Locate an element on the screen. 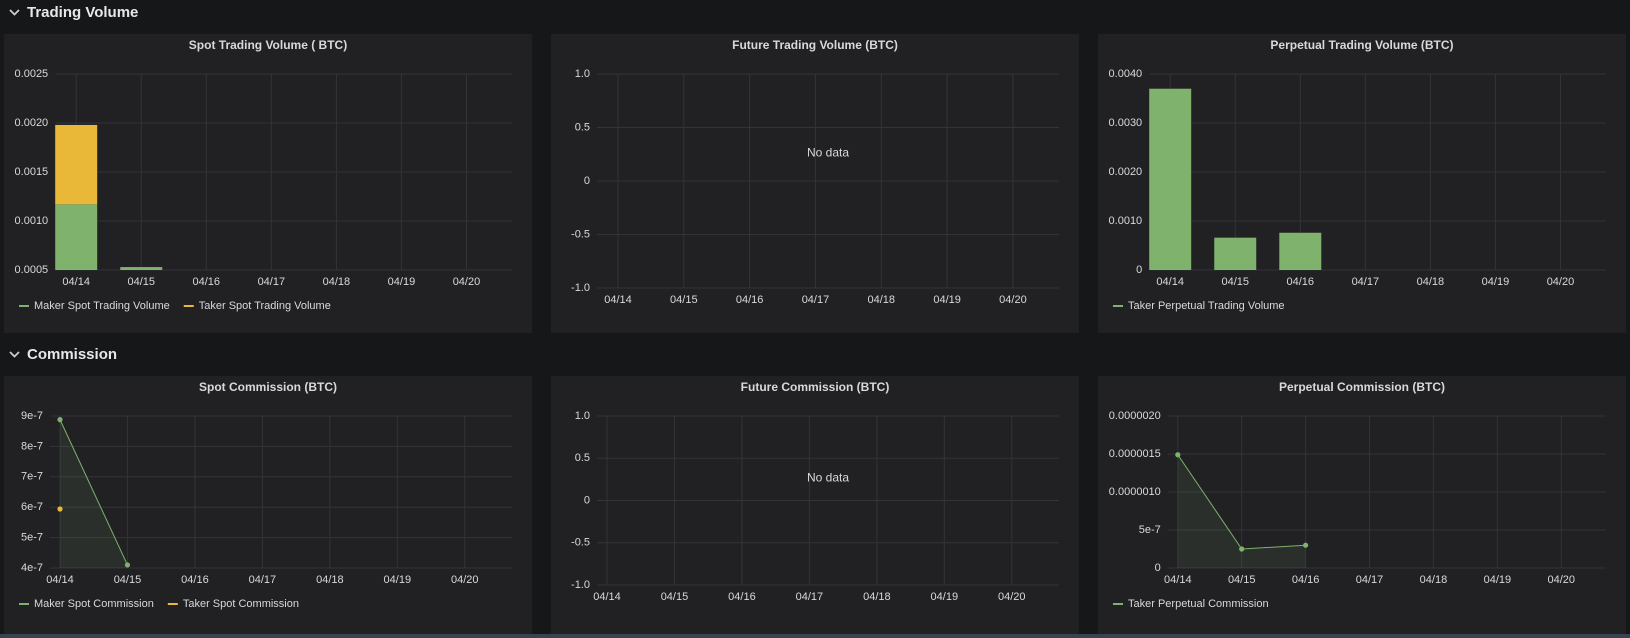  section-title: Commission is located at coordinates (72, 354).